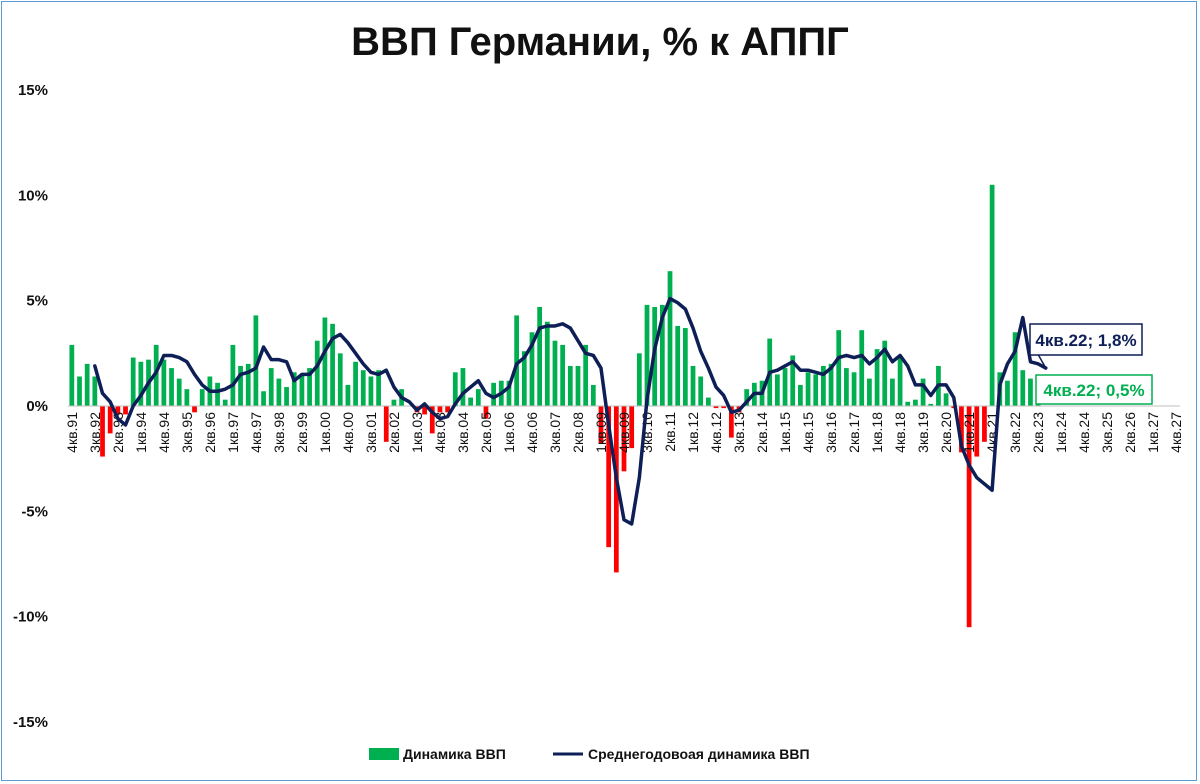 Image resolution: width=1200 pixels, height=784 pixels. What do you see at coordinates (454, 754) in the screenshot?
I see `legend-bar-label: Динамика ВВП` at bounding box center [454, 754].